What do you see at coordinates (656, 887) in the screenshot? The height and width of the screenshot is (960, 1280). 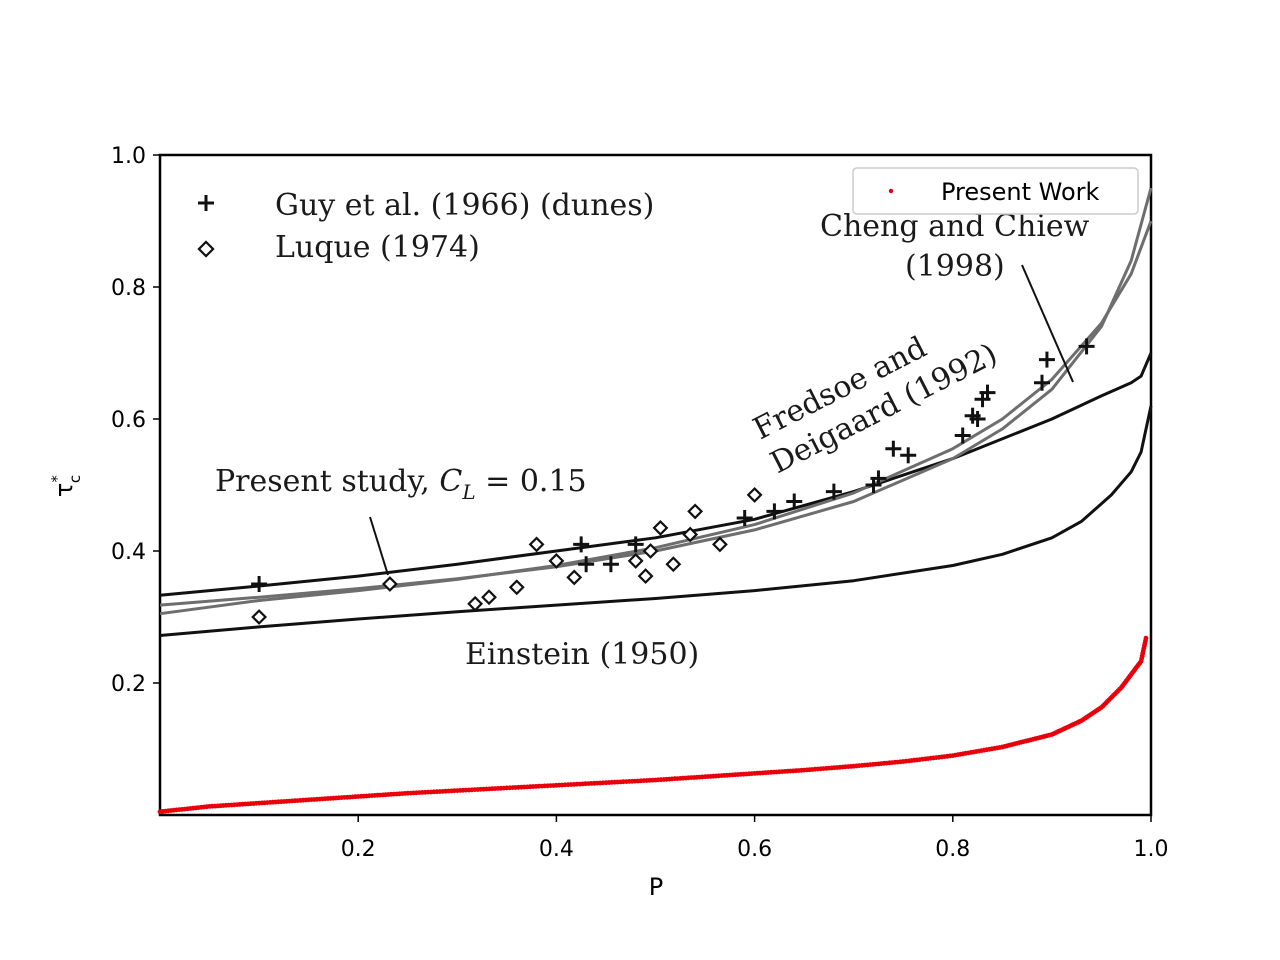 I see `x-axis-label: P` at bounding box center [656, 887].